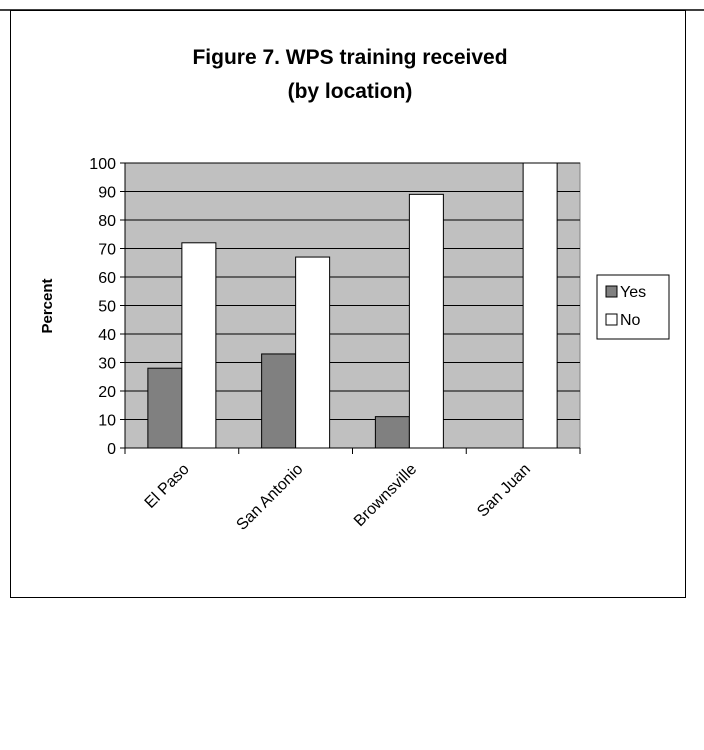  I want to click on y-tick-label: 10, so click(107, 421).